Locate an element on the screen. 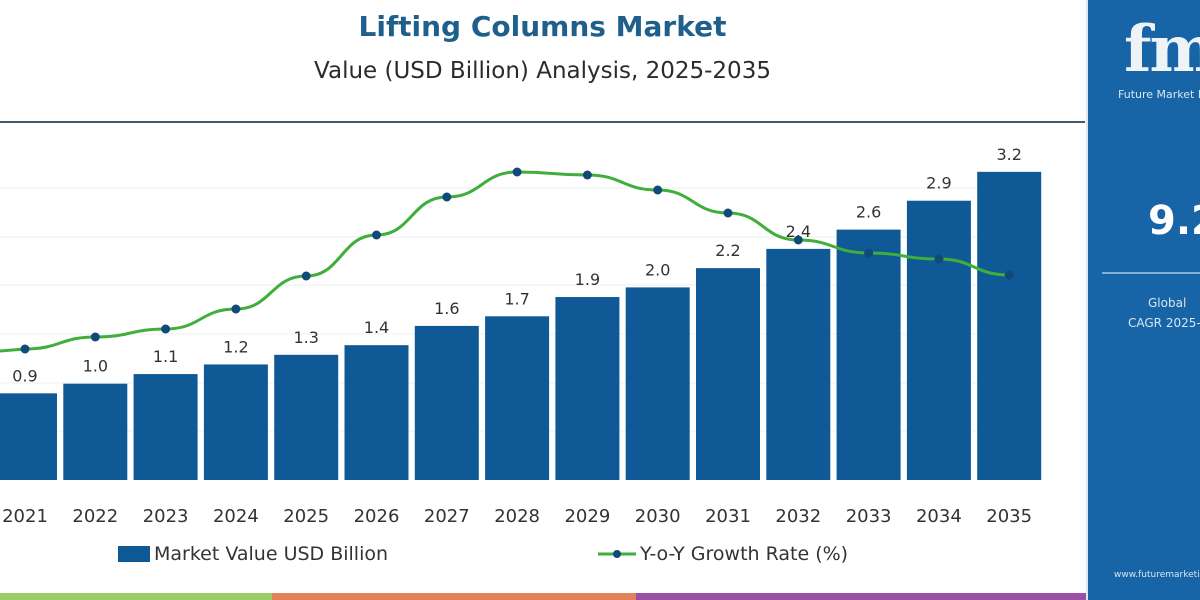 This screenshot has width=1200, height=600. bar-value-label: 0.9 is located at coordinates (24, 375).